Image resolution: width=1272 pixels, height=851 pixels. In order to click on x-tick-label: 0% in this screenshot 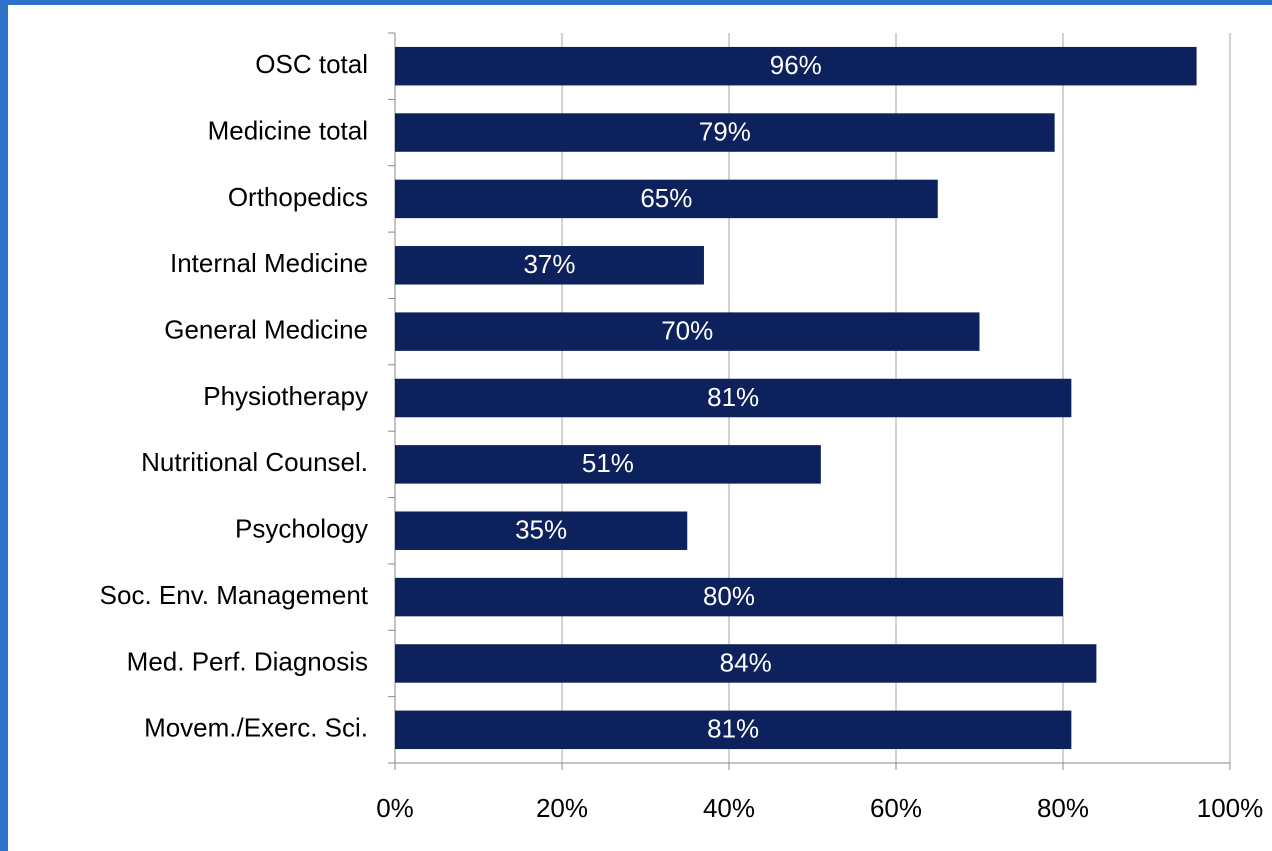, I will do `click(395, 808)`.